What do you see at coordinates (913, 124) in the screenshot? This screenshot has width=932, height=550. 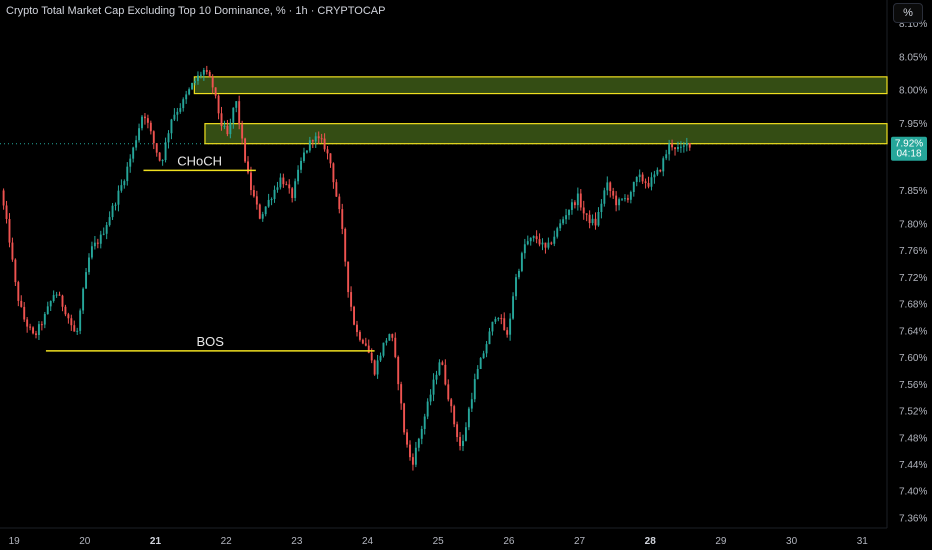 I see `price-axis-tick-label: 7.95%` at bounding box center [913, 124].